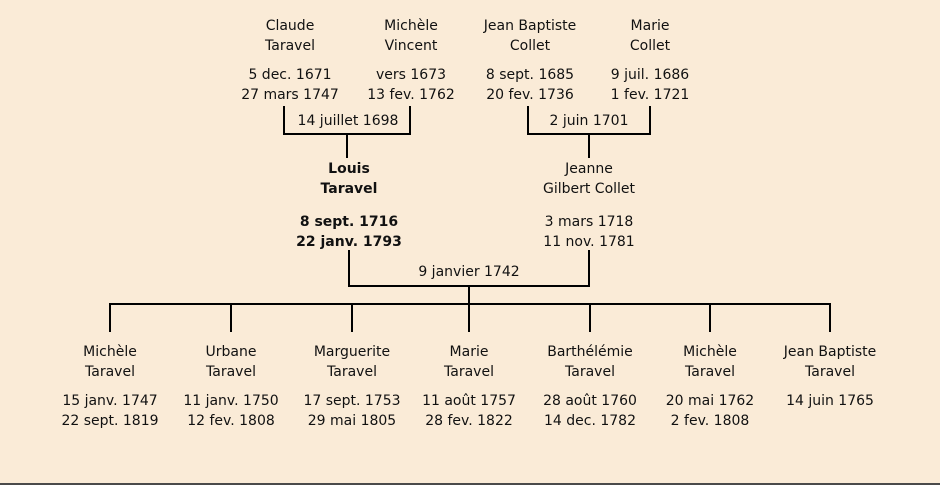  Describe the element at coordinates (290, 75) in the screenshot. I see `person-birth-date: 5 dec. 1671` at that location.